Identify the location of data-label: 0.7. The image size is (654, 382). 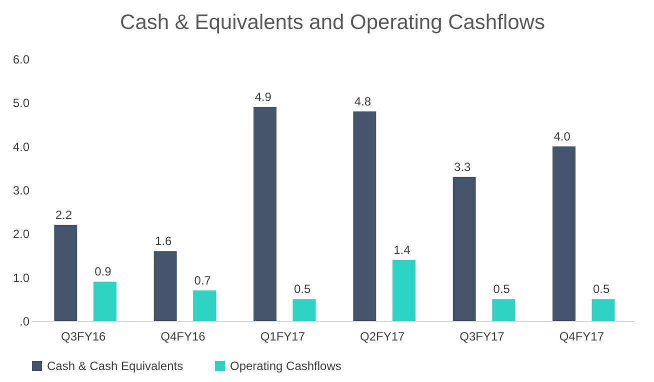
(203, 280).